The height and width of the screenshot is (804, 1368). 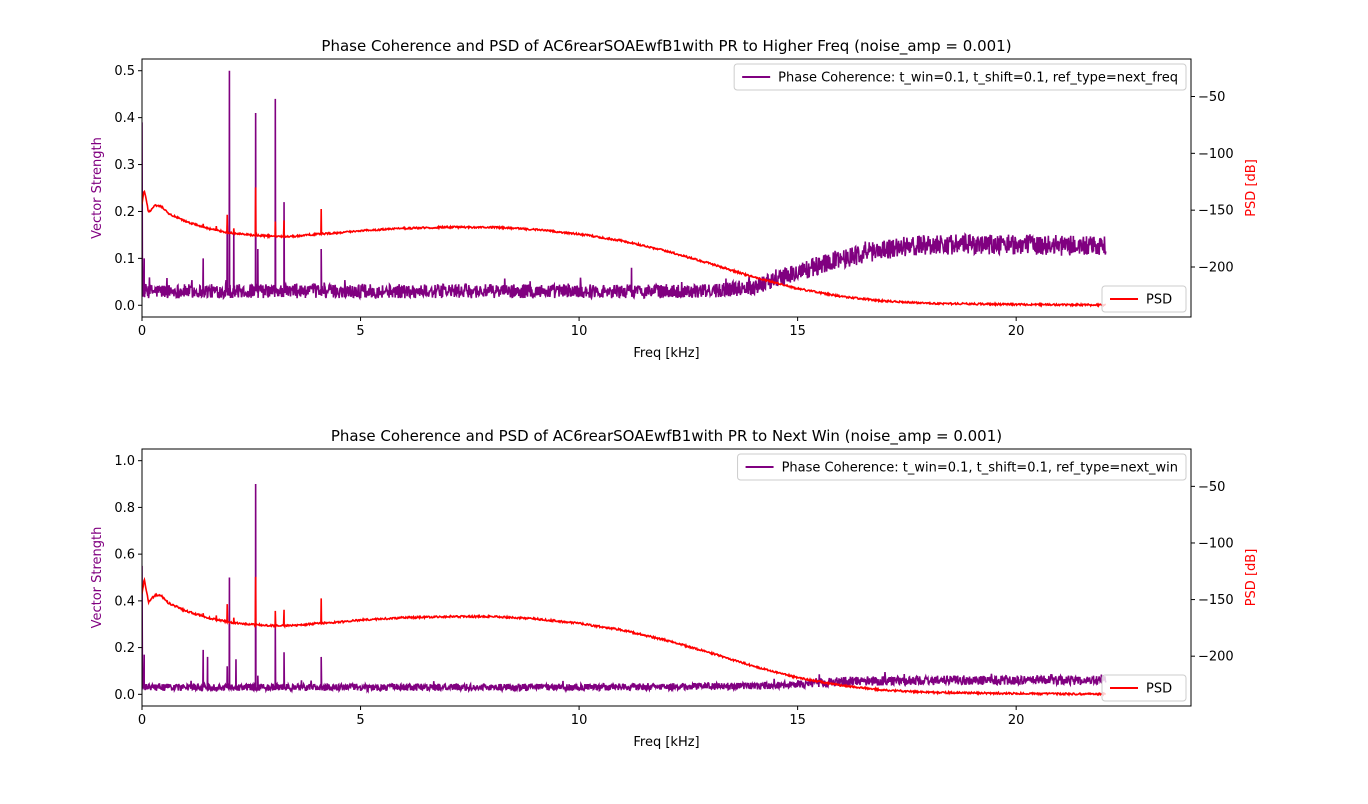 I want to click on y-left-tick-label: 0.8, so click(x=124, y=508).